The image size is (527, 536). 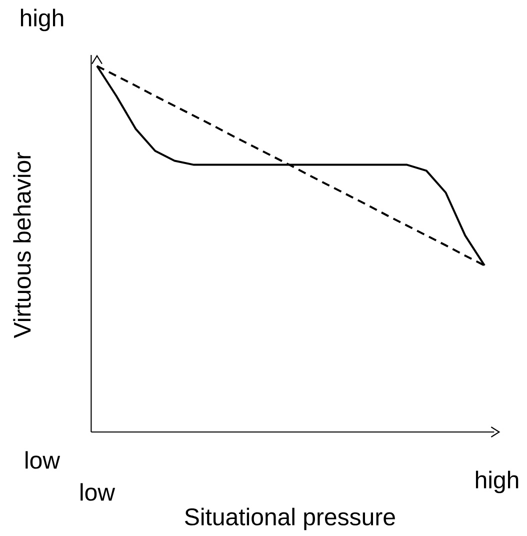 I want to click on y-axis-title: Virtuous behavior, so click(x=22, y=245).